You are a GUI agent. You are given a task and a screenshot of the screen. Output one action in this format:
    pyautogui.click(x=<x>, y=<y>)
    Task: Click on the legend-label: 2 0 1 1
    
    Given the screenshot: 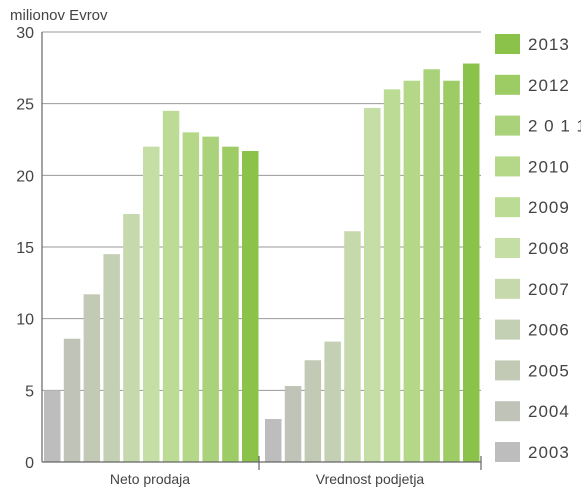 What is the action you would take?
    pyautogui.click(x=554, y=126)
    